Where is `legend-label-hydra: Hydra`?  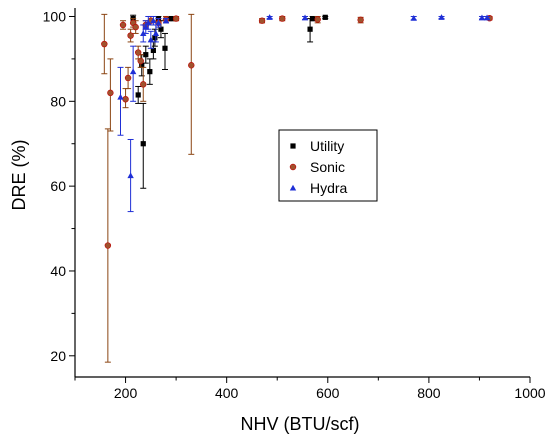 legend-label-hydra: Hydra is located at coordinates (329, 188).